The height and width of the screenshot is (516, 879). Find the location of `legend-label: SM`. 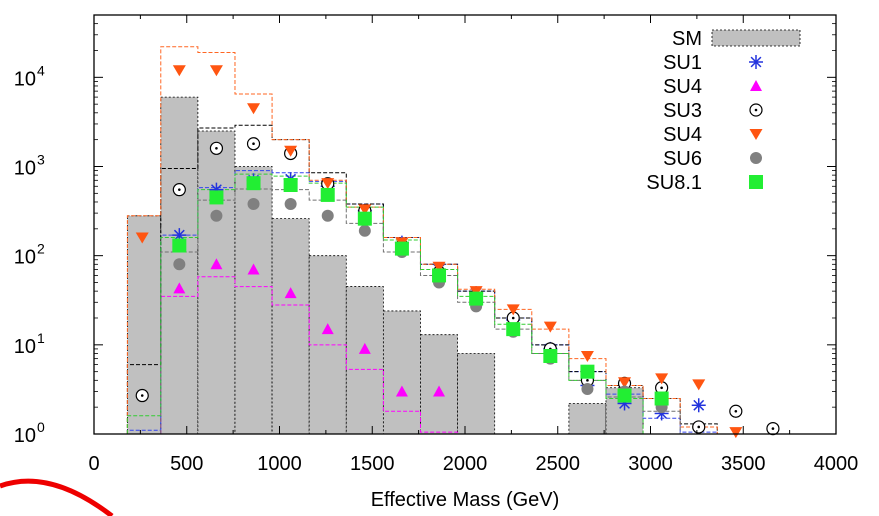

legend-label: SM is located at coordinates (687, 39).